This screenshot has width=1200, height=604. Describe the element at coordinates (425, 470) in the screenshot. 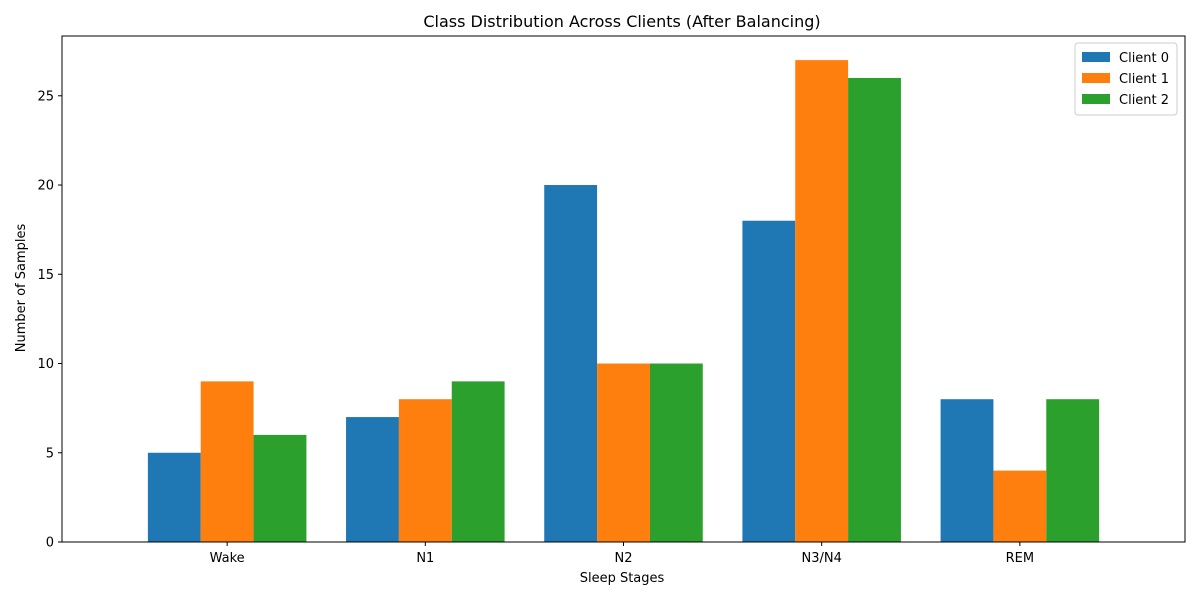

I see `bar-client-1-n1` at that location.